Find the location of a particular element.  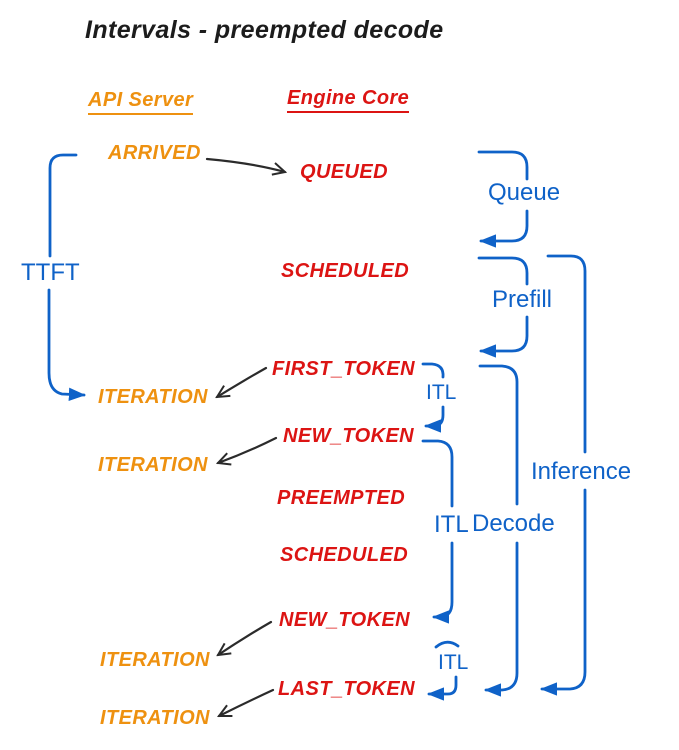

interval-label-itl-last: ITL is located at coordinates (453, 662).